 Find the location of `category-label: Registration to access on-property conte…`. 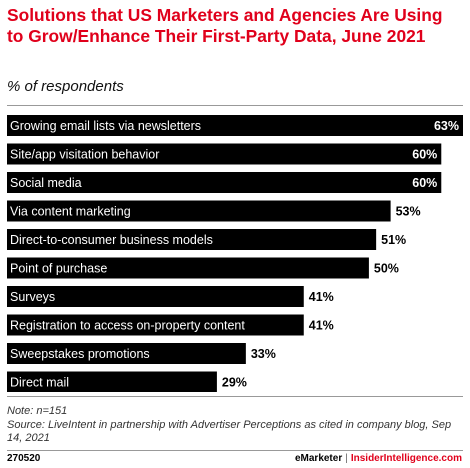

category-label: Registration to access on-property conte… is located at coordinates (127, 326).